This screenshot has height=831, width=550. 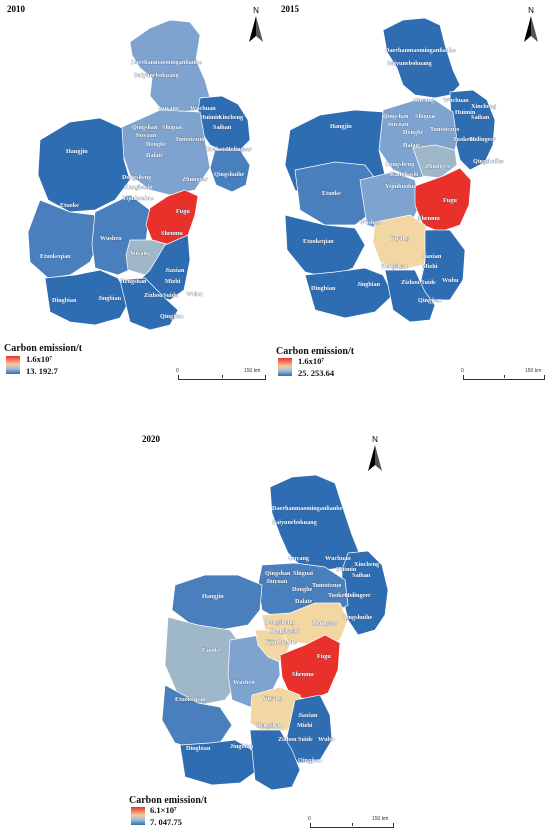 I want to click on map-label: Saihan, so click(x=361, y=575).